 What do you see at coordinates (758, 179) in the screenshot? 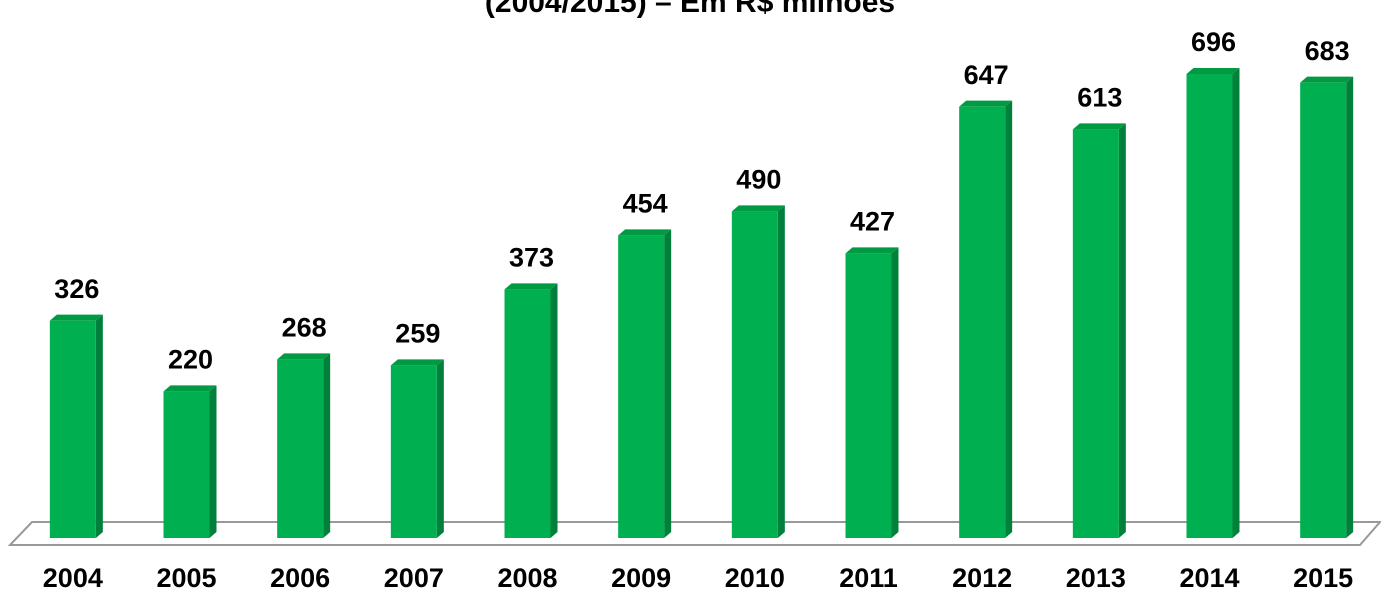
I see `data-label: 490` at bounding box center [758, 179].